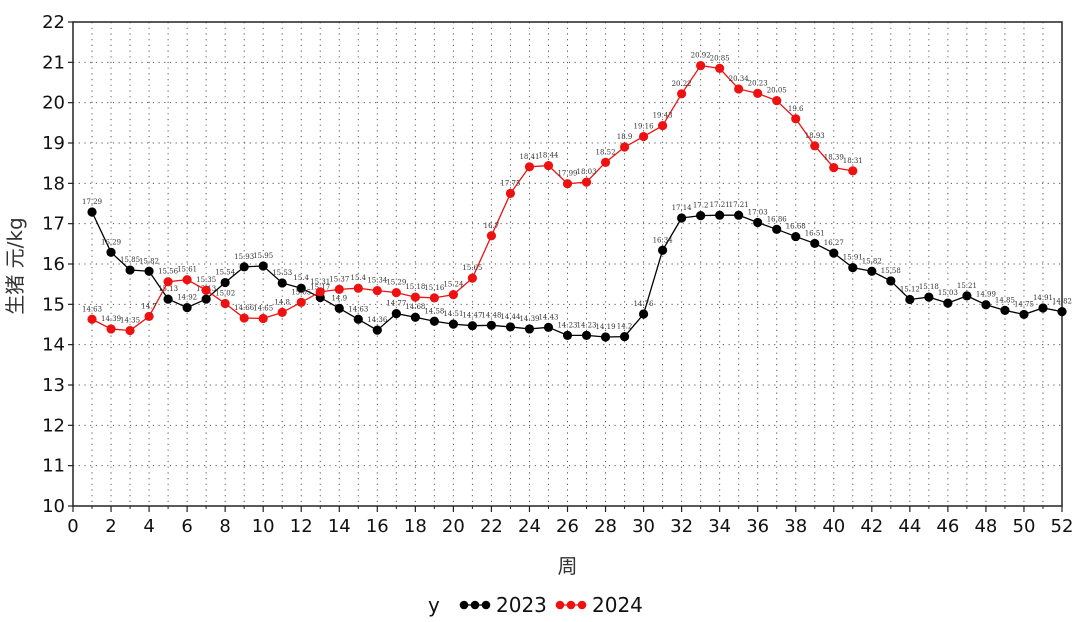 This screenshot has width=1080, height=622. Describe the element at coordinates (739, 79) in the screenshot. I see `data-label-2024: 20.34` at that location.